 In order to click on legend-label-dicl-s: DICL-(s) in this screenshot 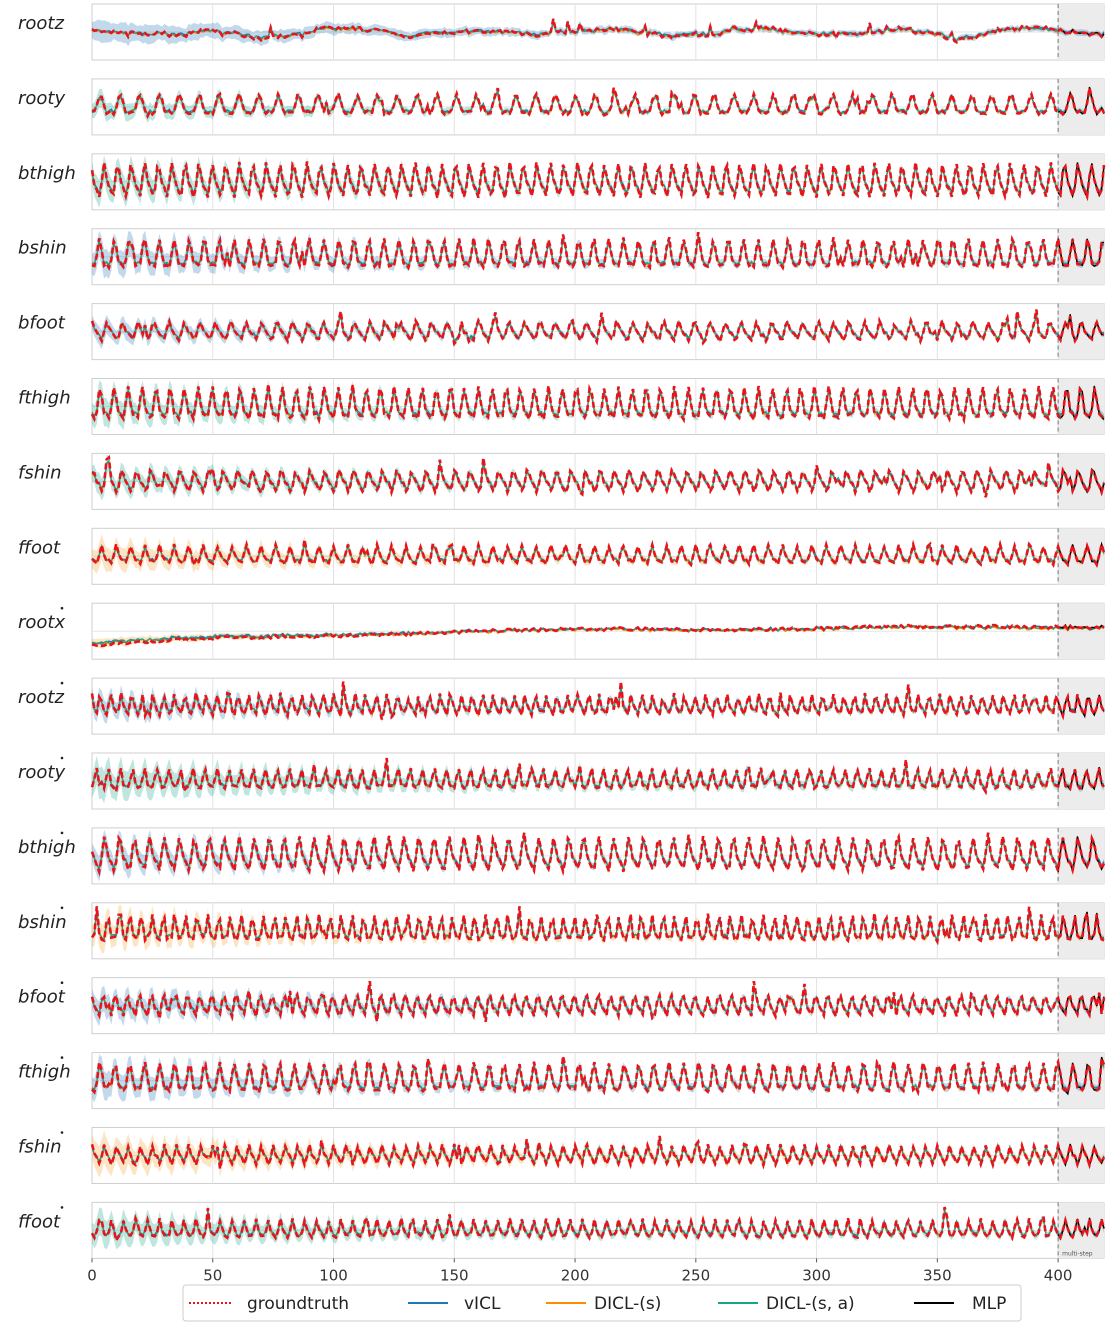, I will do `click(627, 1304)`.